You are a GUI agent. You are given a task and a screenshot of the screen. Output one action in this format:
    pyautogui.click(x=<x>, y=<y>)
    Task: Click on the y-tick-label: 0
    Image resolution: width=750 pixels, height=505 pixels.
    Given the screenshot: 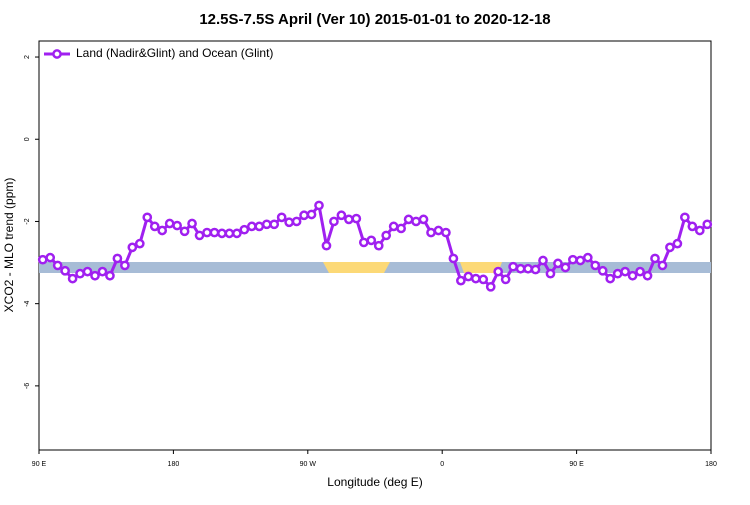 What is the action you would take?
    pyautogui.click(x=27, y=139)
    